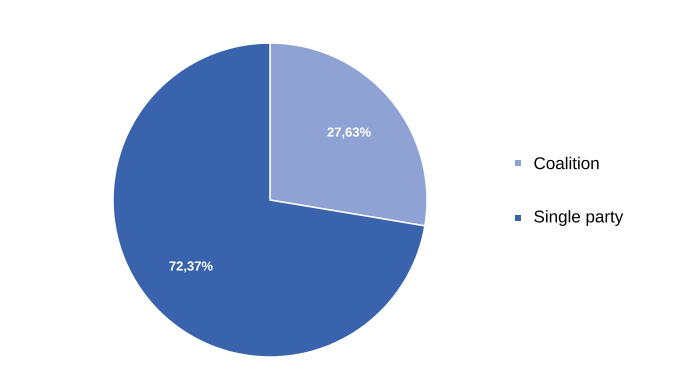 The image size is (687, 383). What do you see at coordinates (579, 218) in the screenshot?
I see `legend-label: Single party` at bounding box center [579, 218].